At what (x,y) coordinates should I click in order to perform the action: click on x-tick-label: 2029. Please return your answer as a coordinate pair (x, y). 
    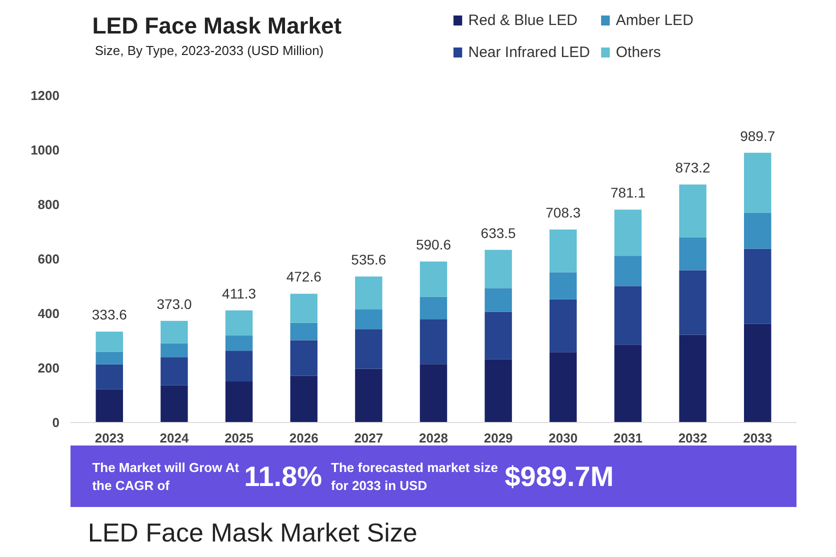
    Looking at the image, I should click on (498, 438).